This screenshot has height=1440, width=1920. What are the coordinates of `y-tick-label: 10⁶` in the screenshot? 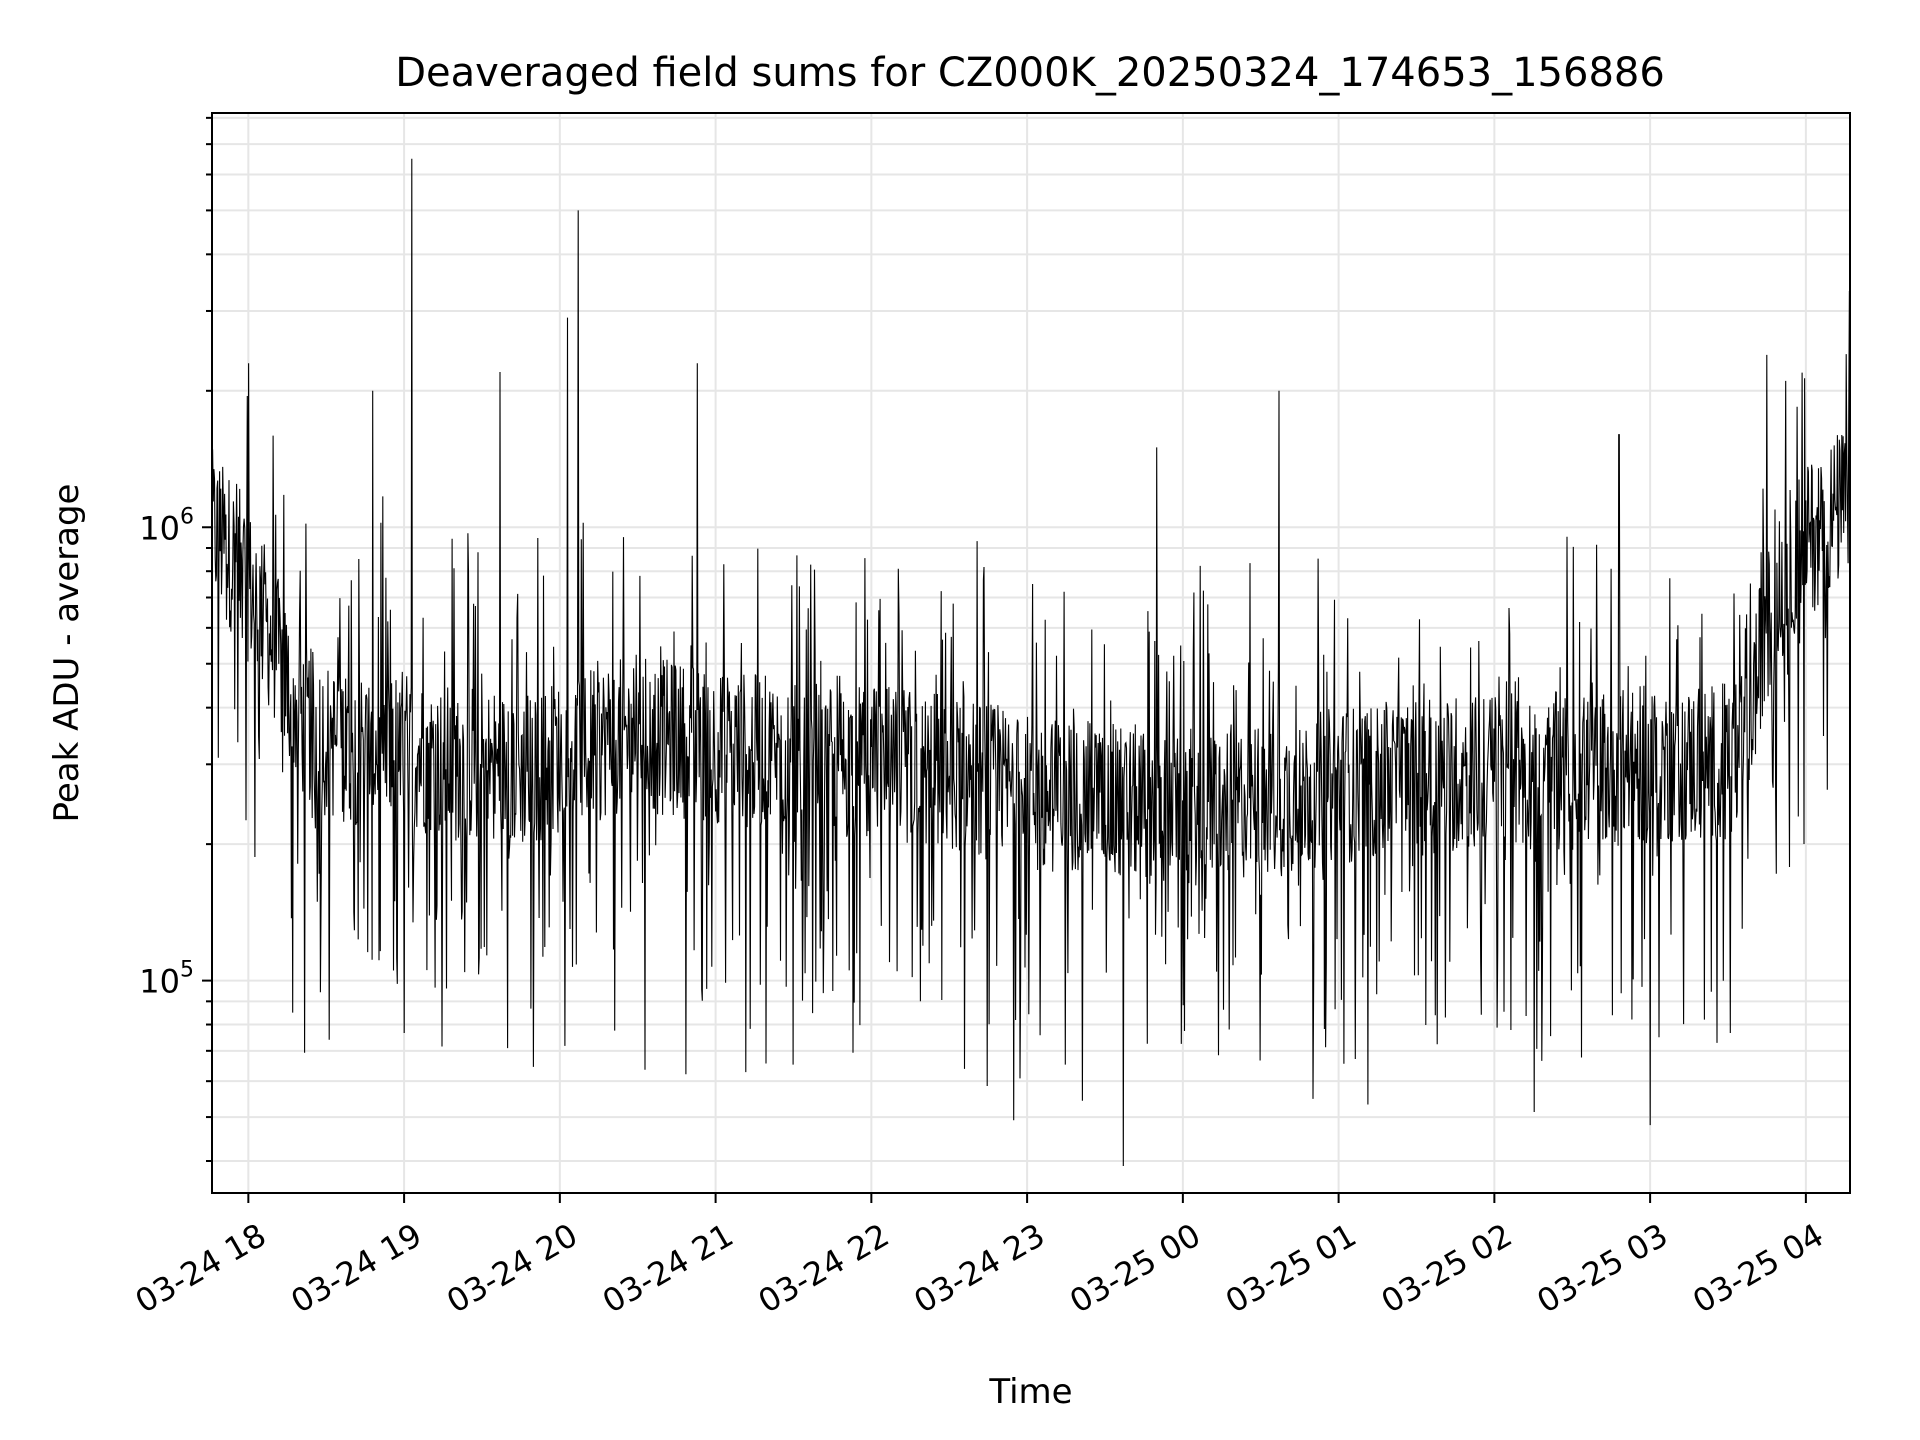 It's located at (166, 525).